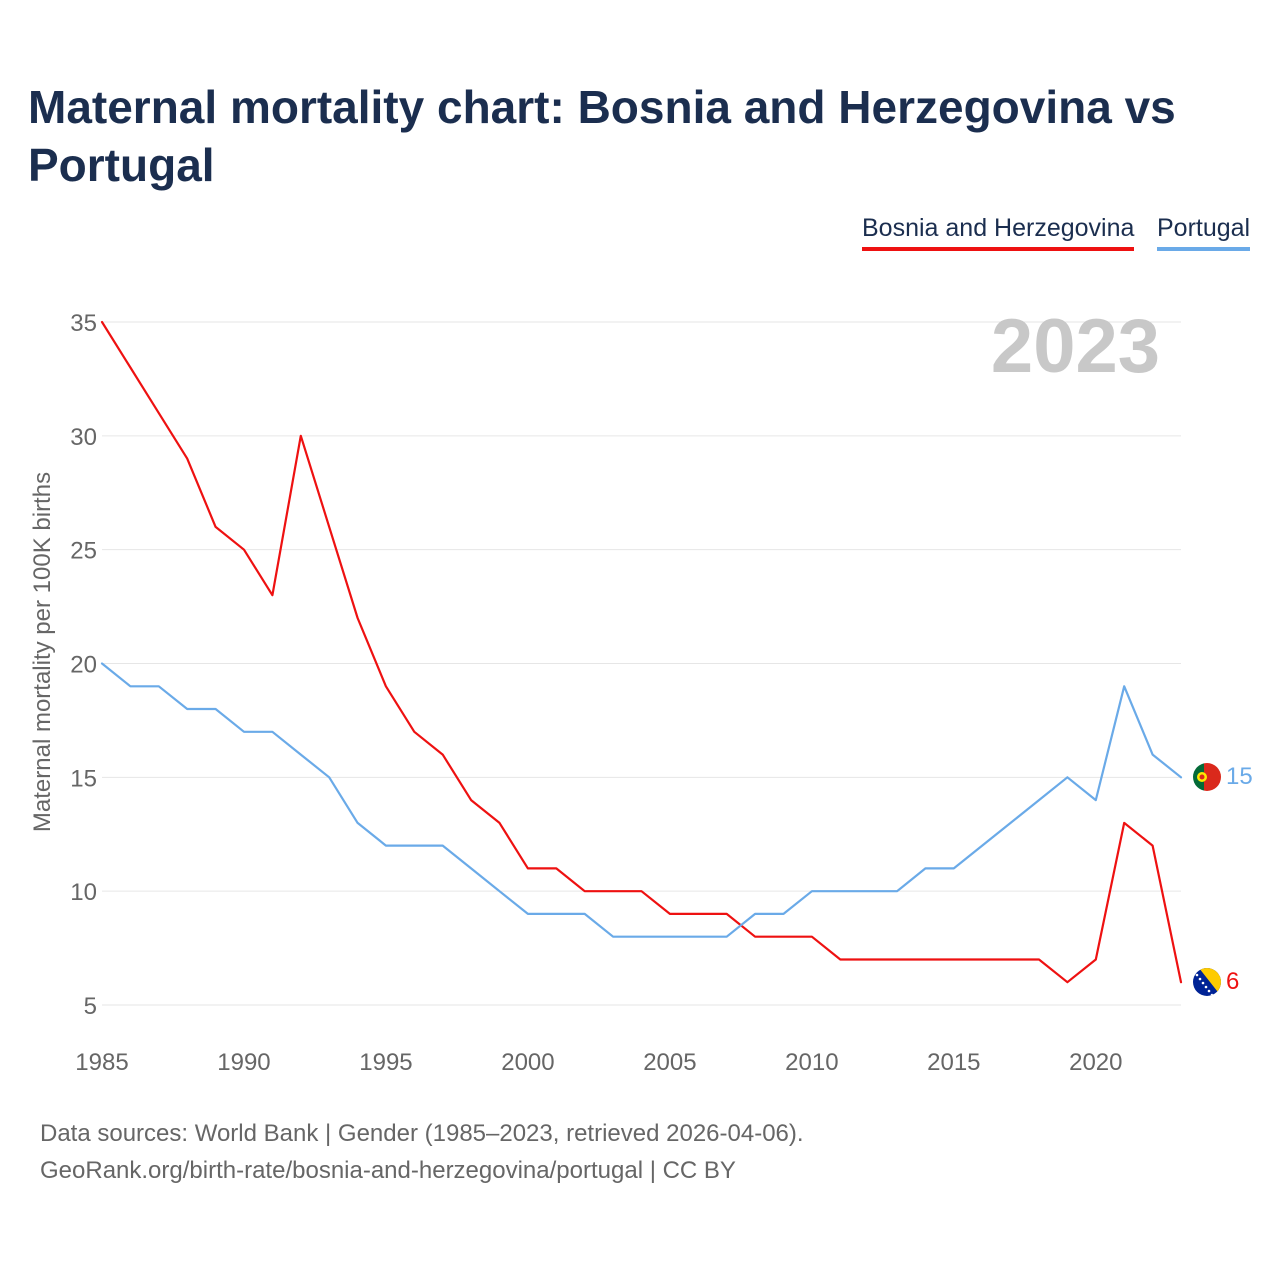 This screenshot has height=1280, width=1280. Describe the element at coordinates (83, 437) in the screenshot. I see `y-tick-label: 30` at that location.